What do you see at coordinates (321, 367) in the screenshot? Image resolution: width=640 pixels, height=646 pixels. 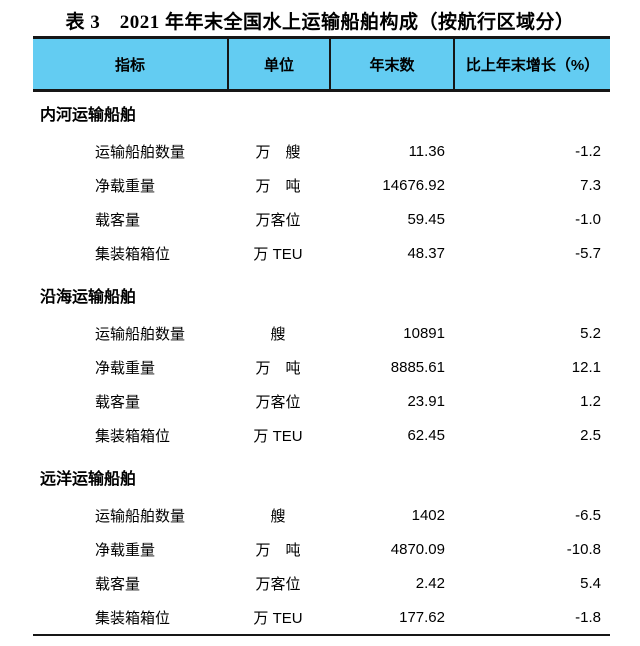 I see `table-row: 净载重量 万 吨 8885.61 12.1` at bounding box center [321, 367].